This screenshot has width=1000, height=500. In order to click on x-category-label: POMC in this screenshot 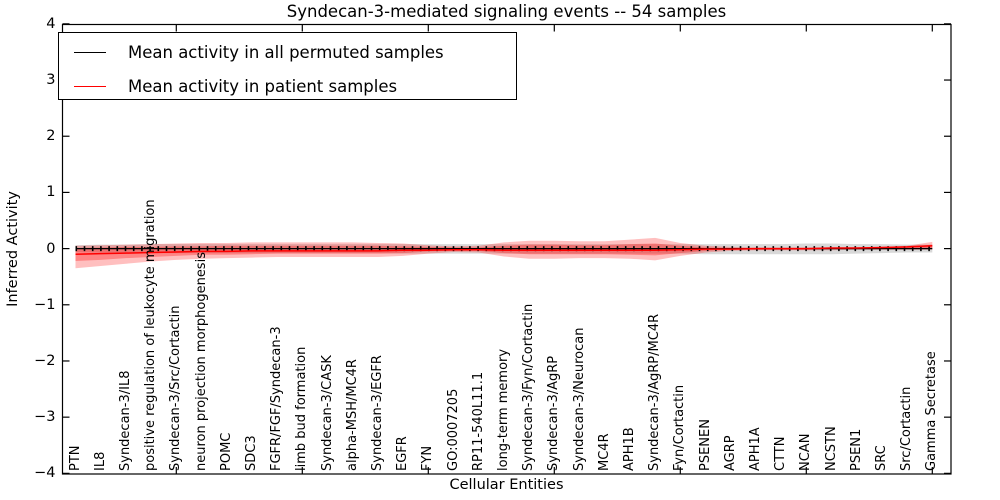, I will do `click(226, 451)`.